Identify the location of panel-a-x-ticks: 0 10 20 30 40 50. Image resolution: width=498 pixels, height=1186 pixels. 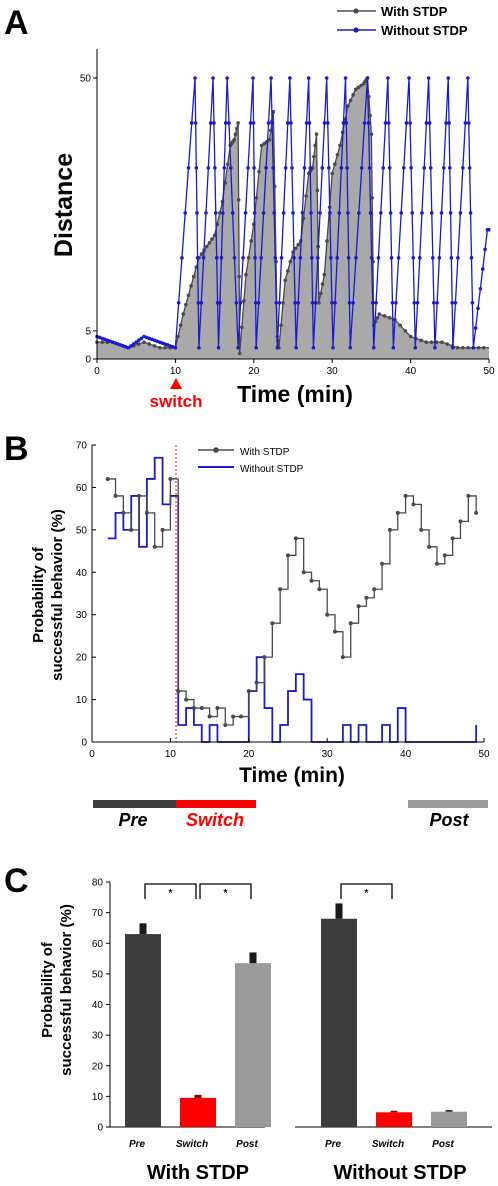
(294, 368).